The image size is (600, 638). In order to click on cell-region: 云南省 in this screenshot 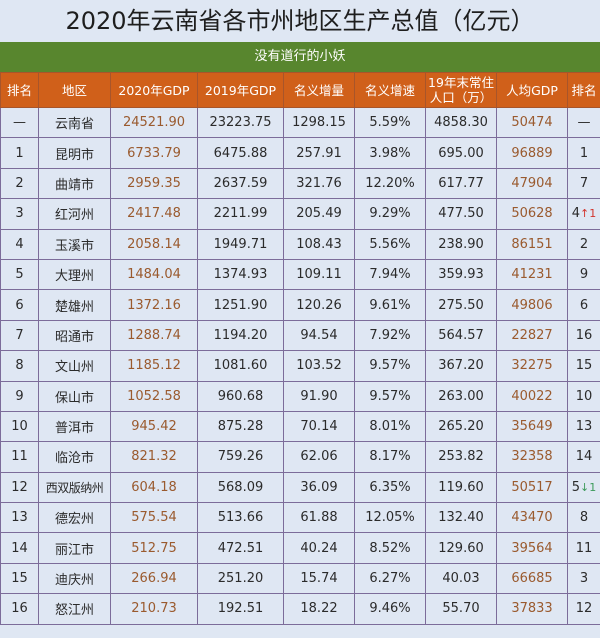, I will do `click(74, 122)`.